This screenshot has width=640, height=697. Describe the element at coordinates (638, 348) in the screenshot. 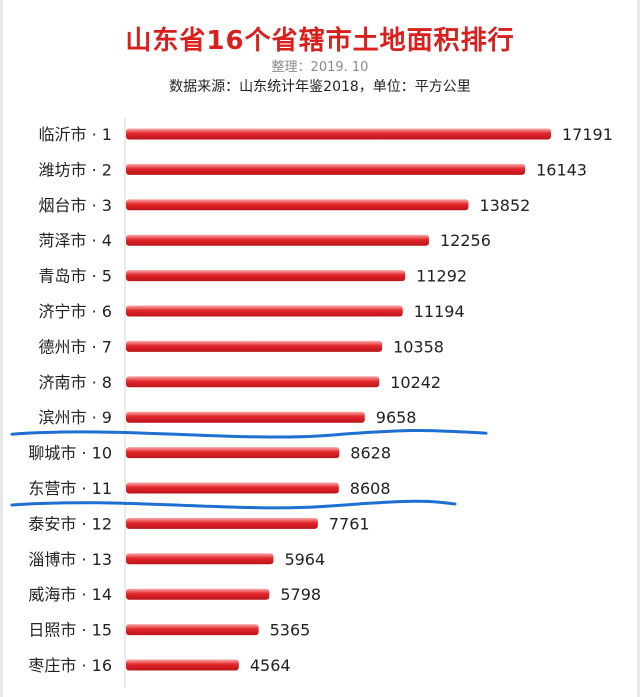

I see `right-frame-edge` at that location.